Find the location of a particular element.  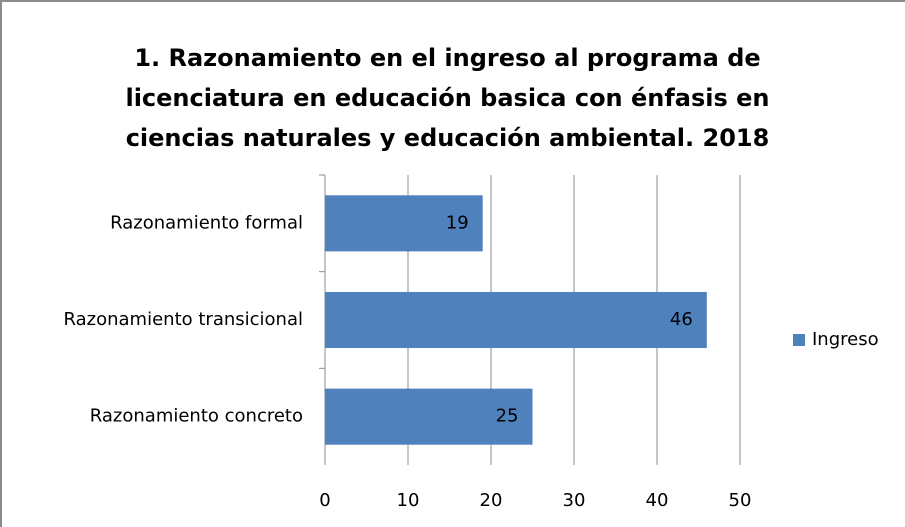

x-tick-label: 50 is located at coordinates (740, 500).